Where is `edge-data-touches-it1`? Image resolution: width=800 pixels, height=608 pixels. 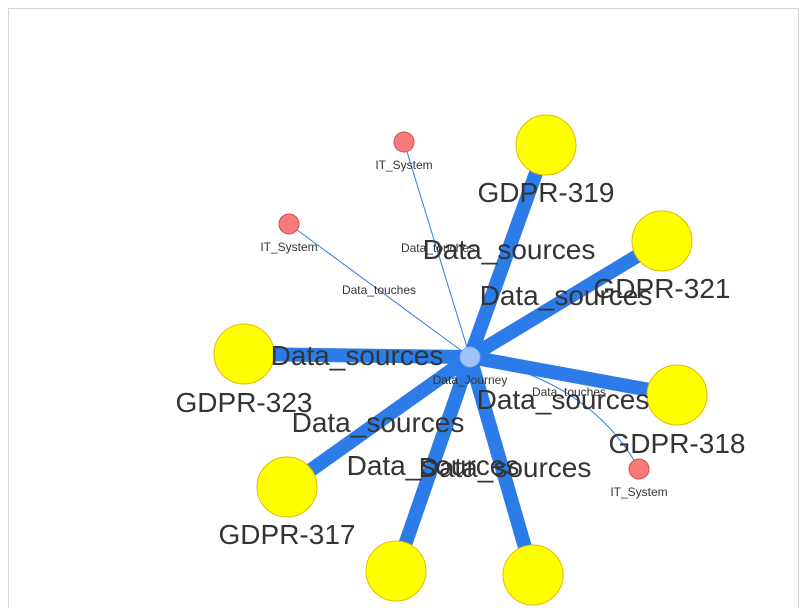
edge-data-touches-it1 is located at coordinates (437, 249).